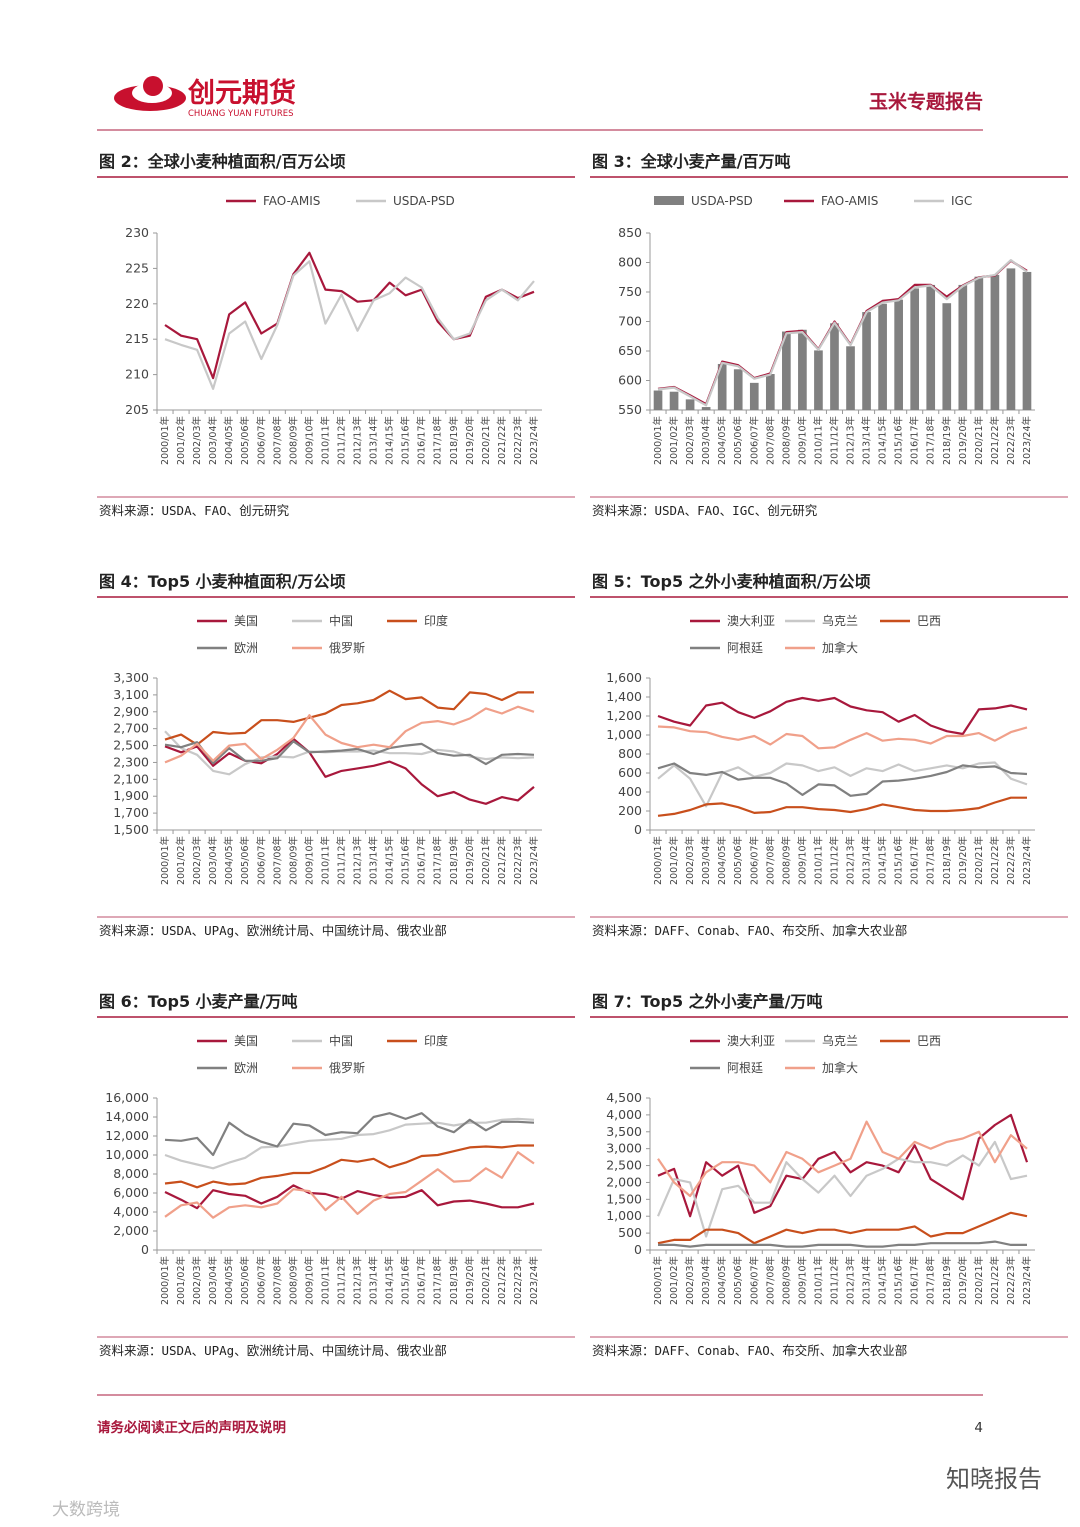 This screenshot has width=1080, height=1527. What do you see at coordinates (926, 101) in the screenshot?
I see `report-title: 玉米专题报告` at bounding box center [926, 101].